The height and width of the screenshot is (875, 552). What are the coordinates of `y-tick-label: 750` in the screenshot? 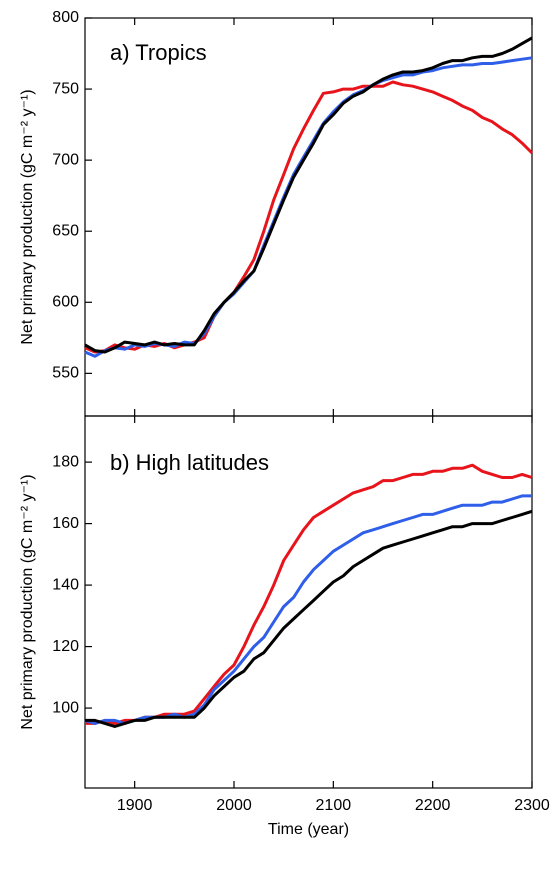 It's located at (65, 88).